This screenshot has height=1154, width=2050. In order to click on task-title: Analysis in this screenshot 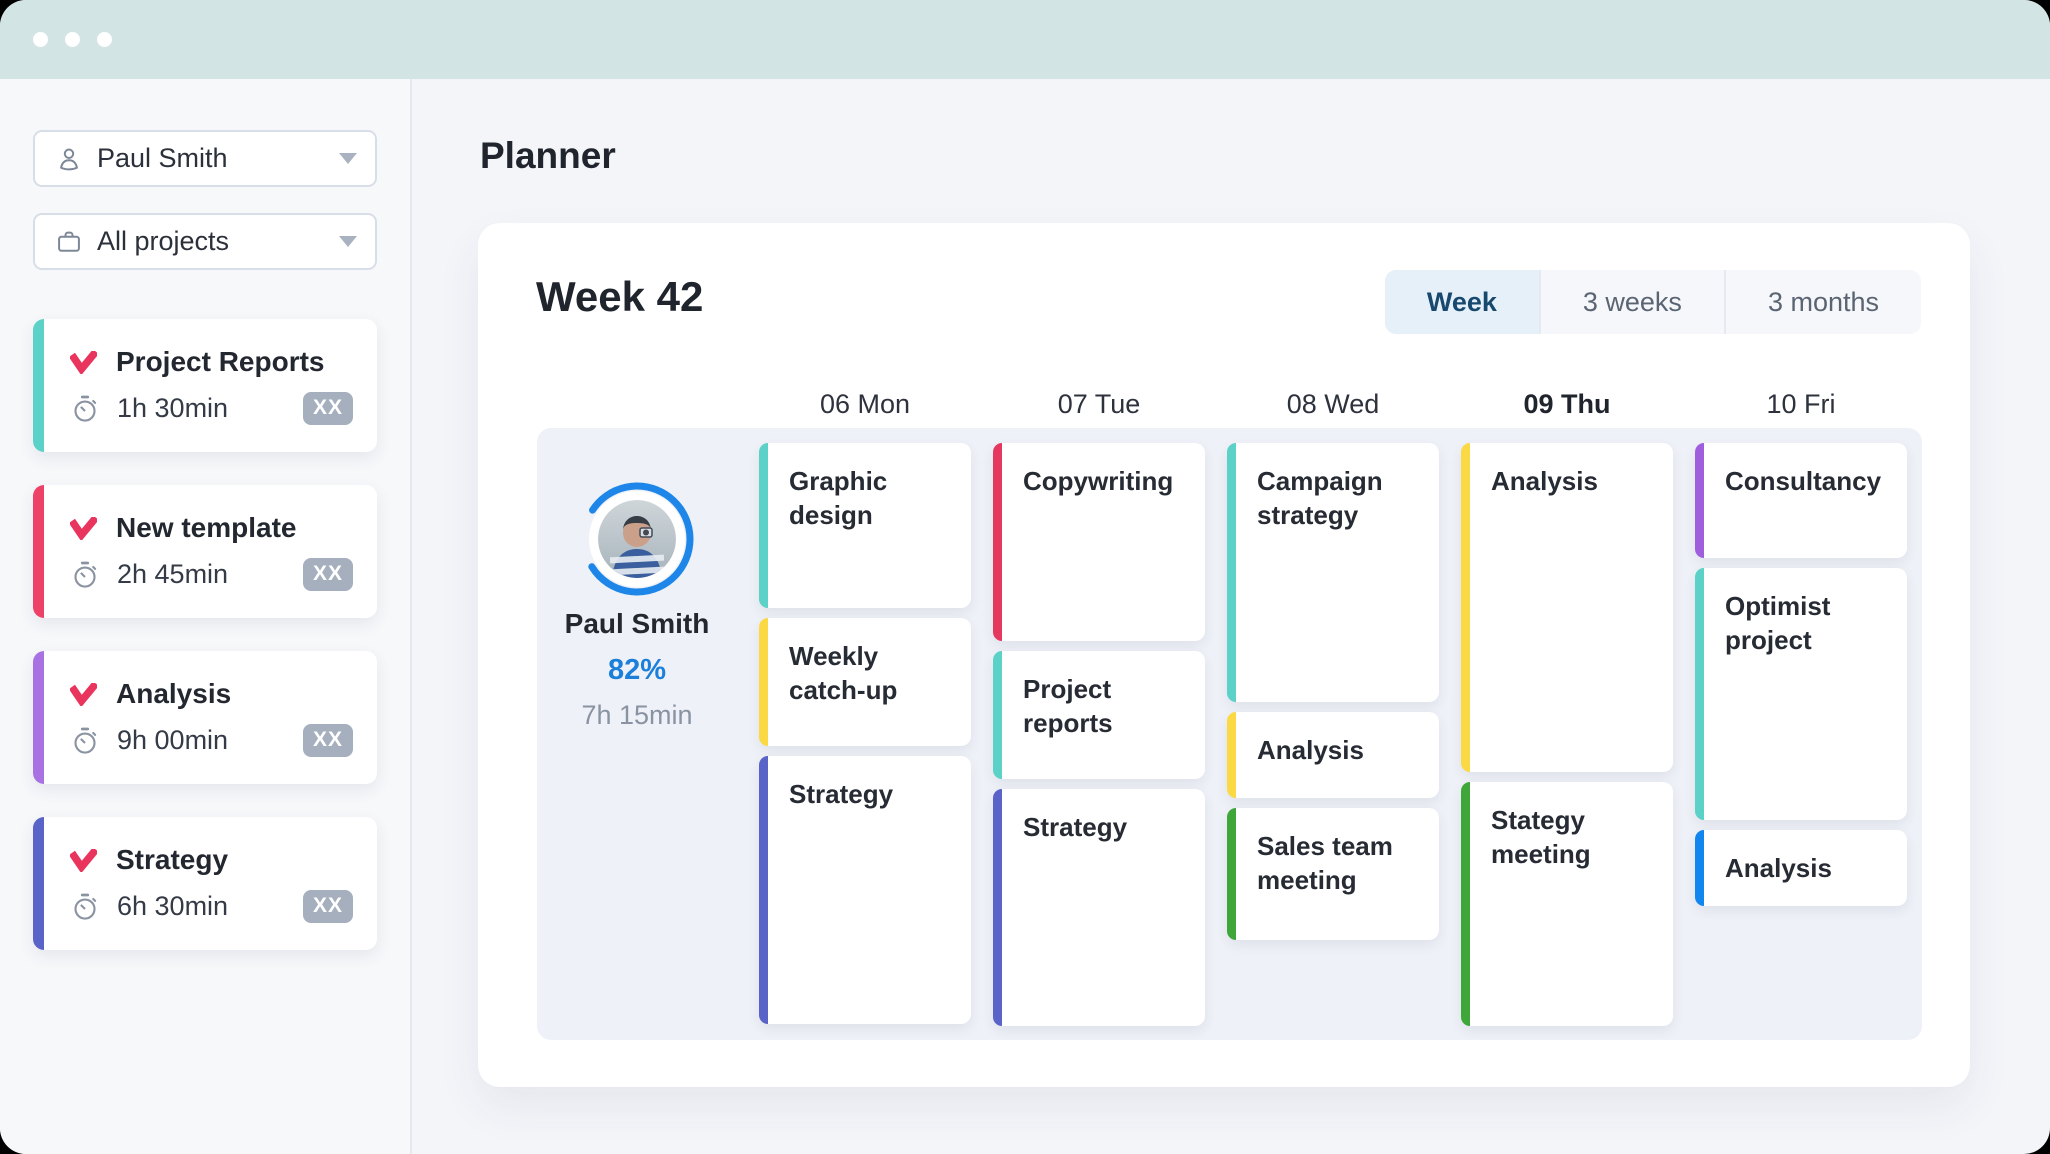, I will do `click(174, 693)`.